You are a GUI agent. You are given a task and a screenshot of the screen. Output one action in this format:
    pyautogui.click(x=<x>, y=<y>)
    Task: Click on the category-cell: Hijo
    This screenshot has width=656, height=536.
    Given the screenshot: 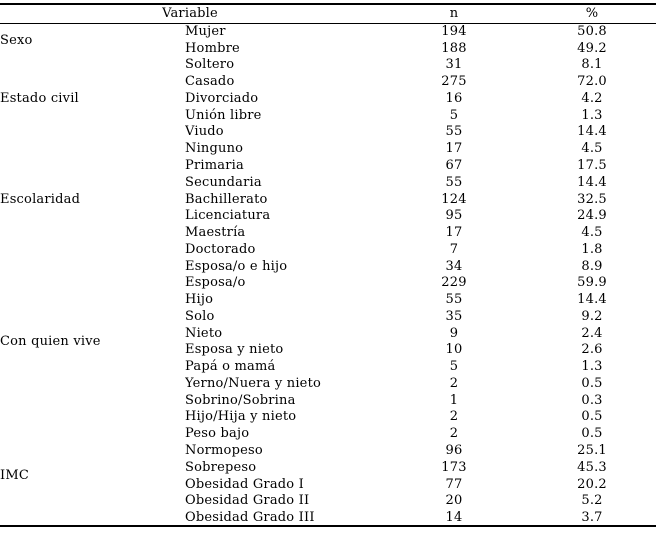 What is the action you would take?
    pyautogui.click(x=199, y=300)
    